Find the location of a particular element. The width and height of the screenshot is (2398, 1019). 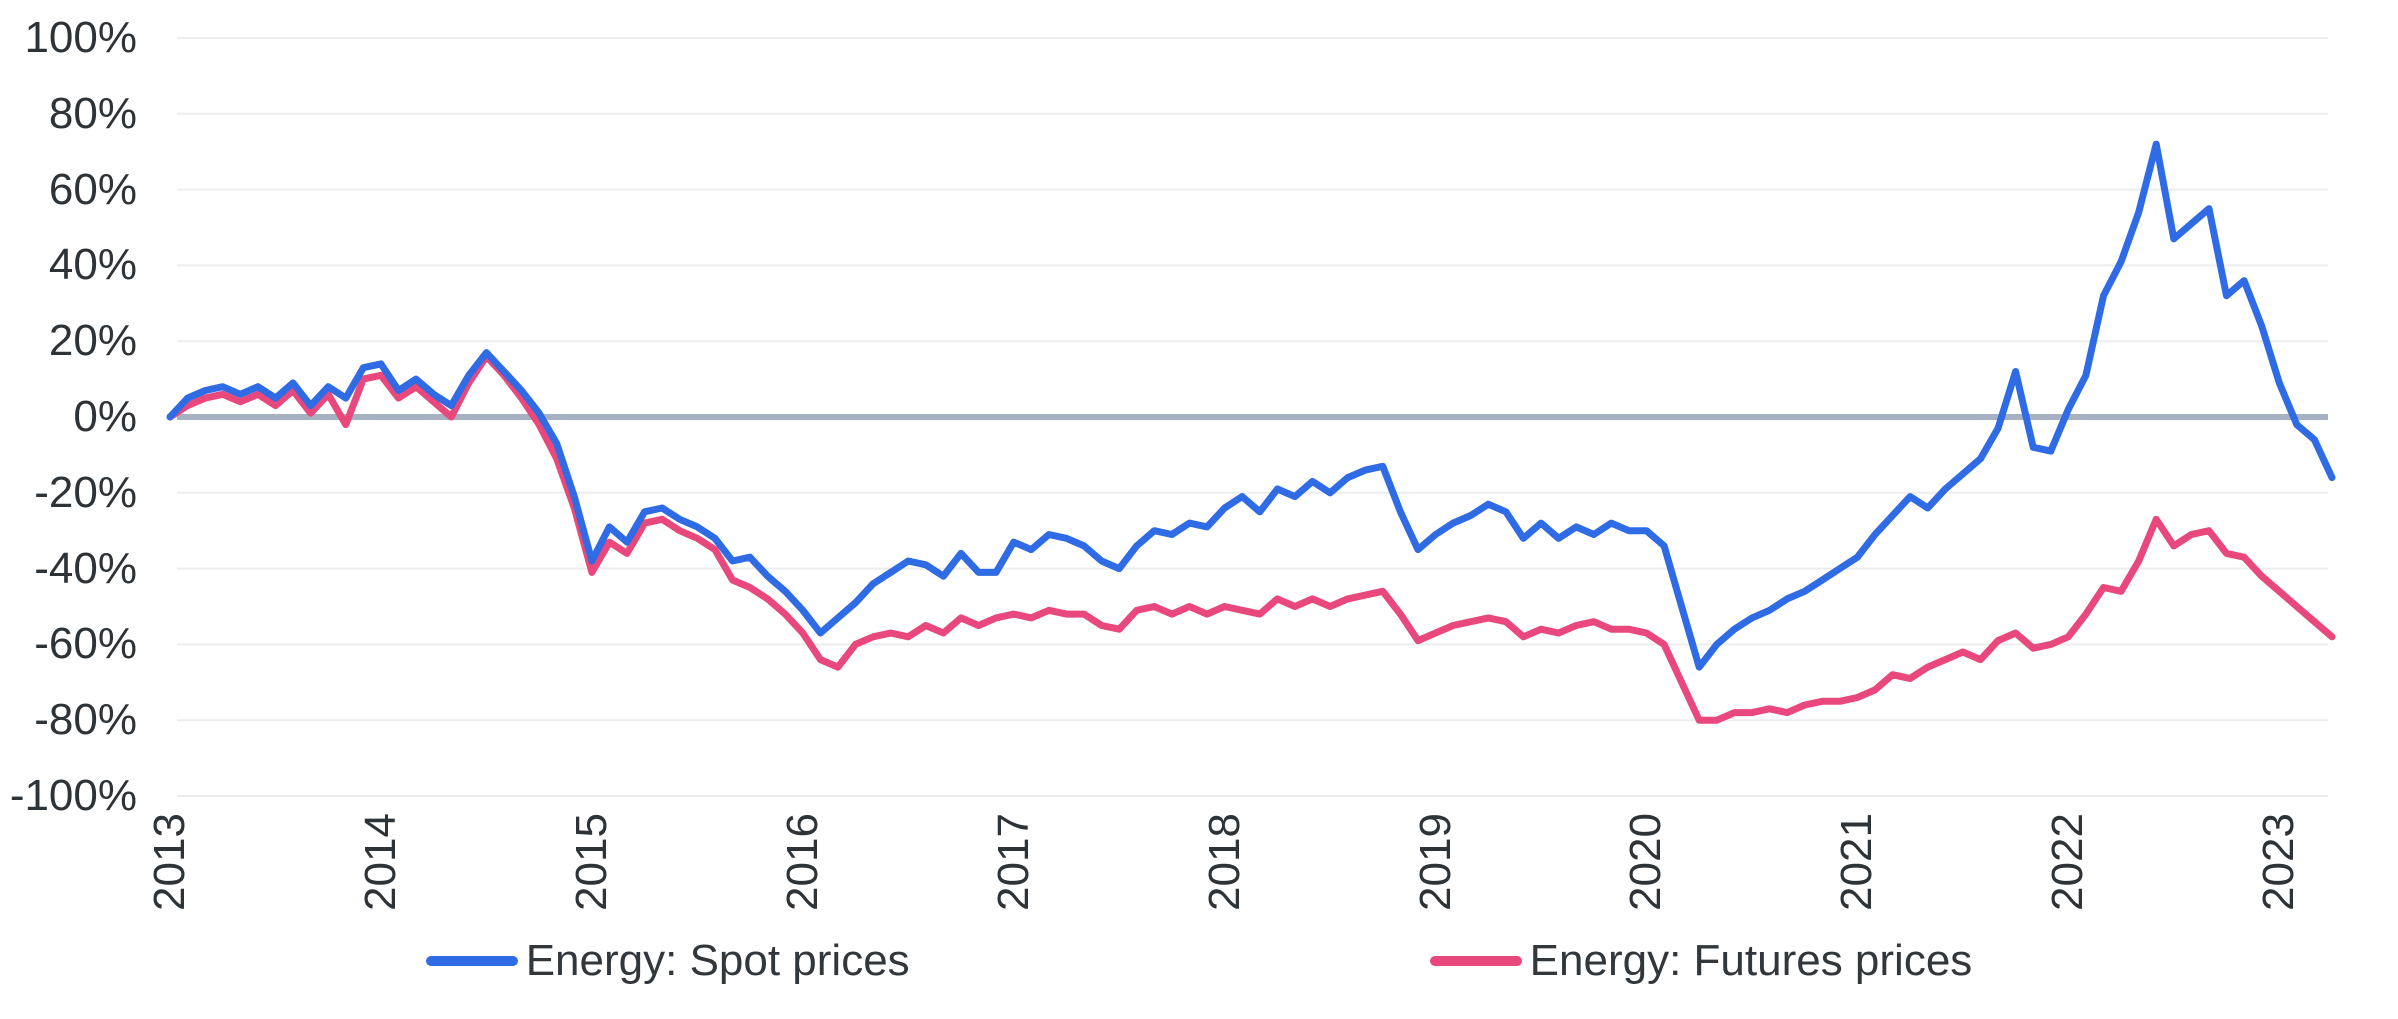

y-tick-label: 80% is located at coordinates (92, 113).